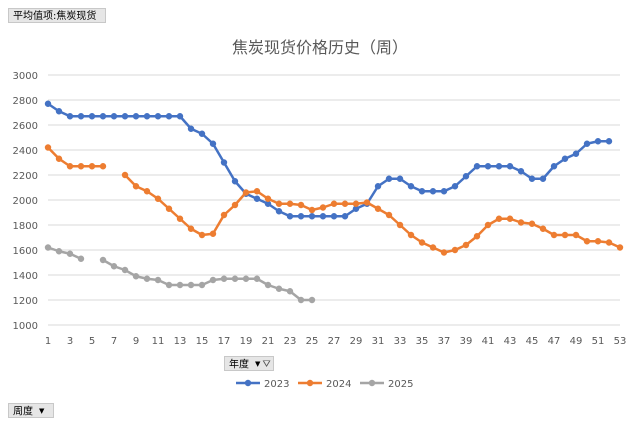 This screenshot has width=640, height=427. Describe the element at coordinates (57, 15) in the screenshot. I see `value-field-button: 平均值项:焦炭现货` at that location.